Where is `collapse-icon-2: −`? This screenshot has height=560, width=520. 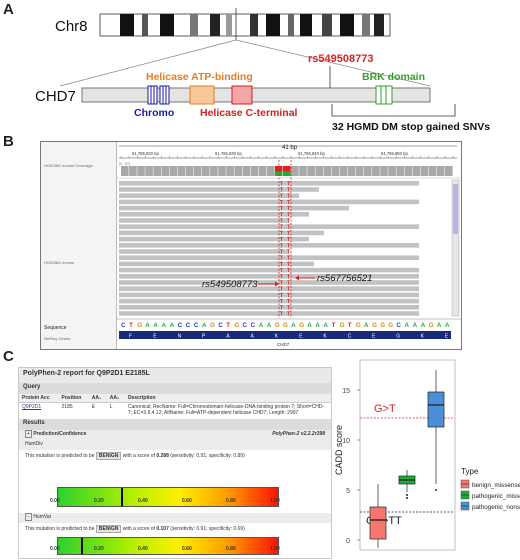 collapse-icon-2: − is located at coordinates (28, 517).